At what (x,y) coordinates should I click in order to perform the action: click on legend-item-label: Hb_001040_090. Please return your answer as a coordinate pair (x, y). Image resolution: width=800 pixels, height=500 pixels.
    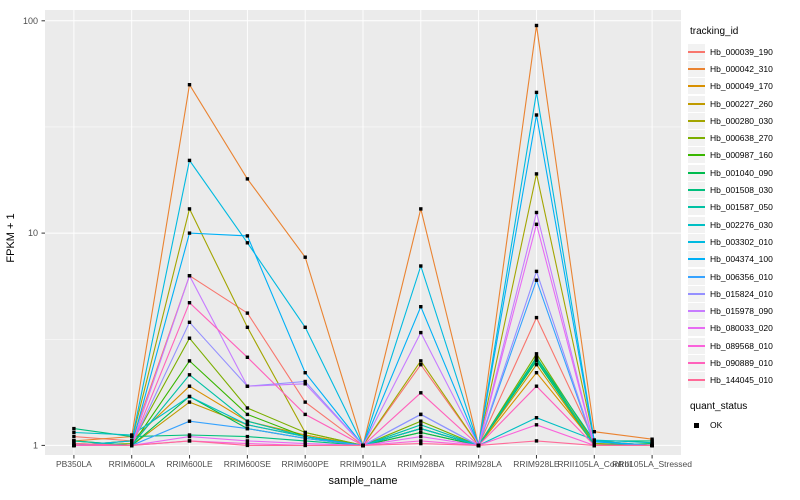
    Looking at the image, I should click on (741, 172).